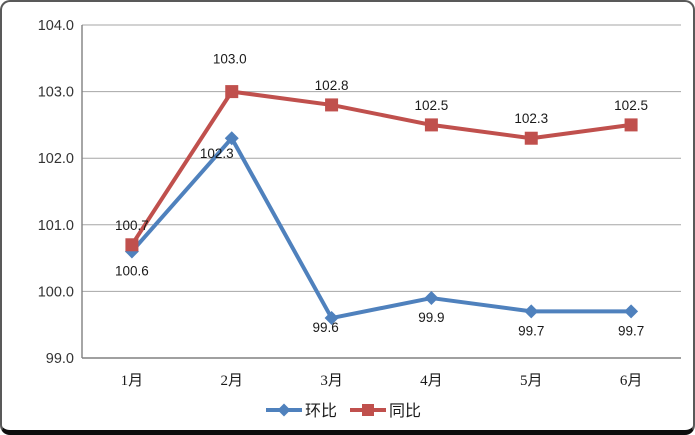  Describe the element at coordinates (325, 327) in the screenshot. I see `data-label-huanbi: 99.6` at that location.